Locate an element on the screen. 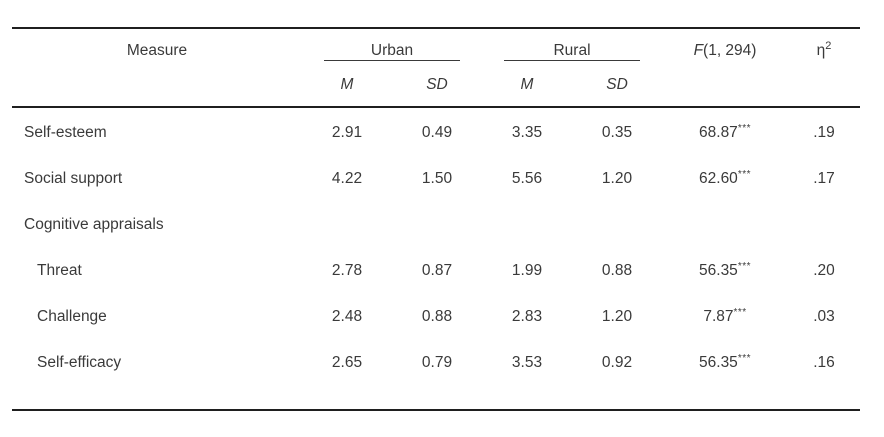 This screenshot has width=884, height=437. column-header-urban-sd: SD is located at coordinates (437, 84).